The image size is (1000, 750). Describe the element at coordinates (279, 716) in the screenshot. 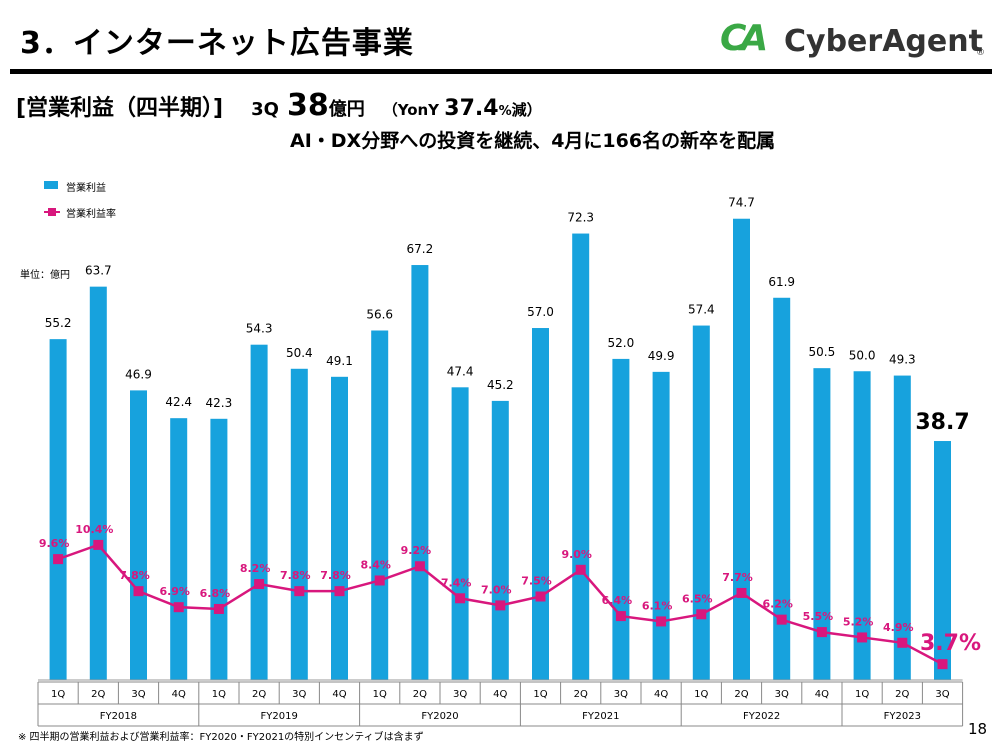

I see `x-group-label: FY2019` at that location.